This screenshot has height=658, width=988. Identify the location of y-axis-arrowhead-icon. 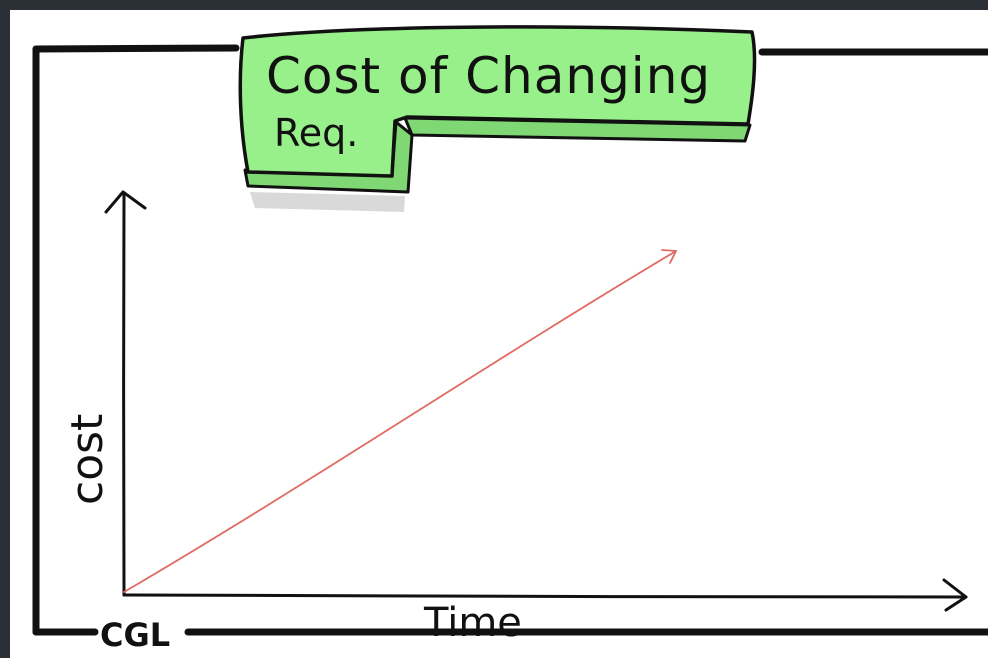
(125, 202).